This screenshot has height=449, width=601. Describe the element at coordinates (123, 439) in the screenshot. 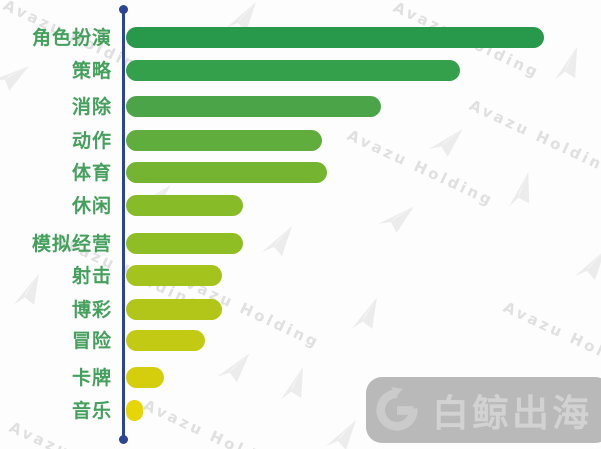

I see `axis-bottom-dot` at that location.